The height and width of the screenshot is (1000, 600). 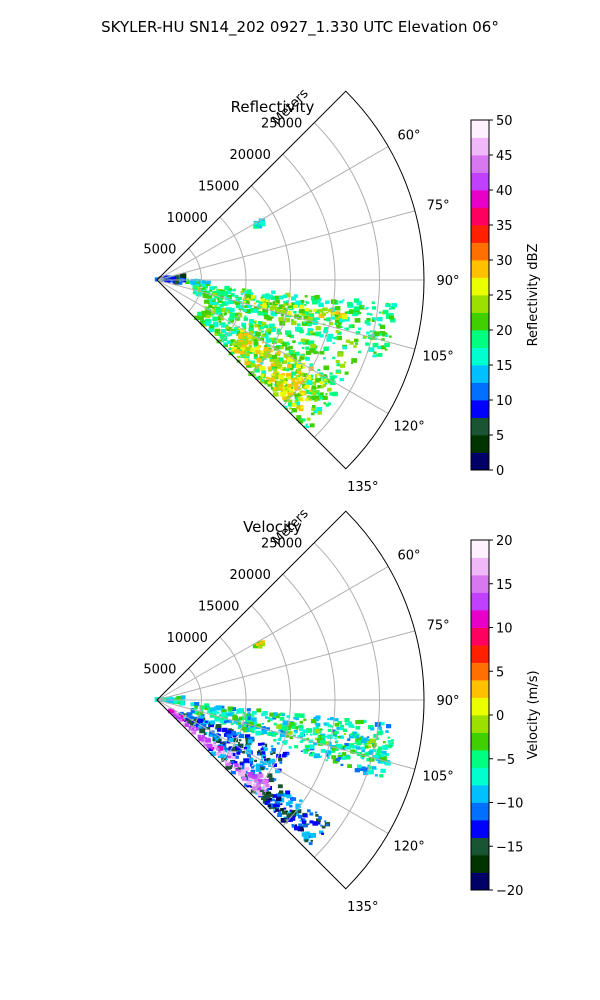 I want to click on colorbar-swatch, so click(x=480, y=304).